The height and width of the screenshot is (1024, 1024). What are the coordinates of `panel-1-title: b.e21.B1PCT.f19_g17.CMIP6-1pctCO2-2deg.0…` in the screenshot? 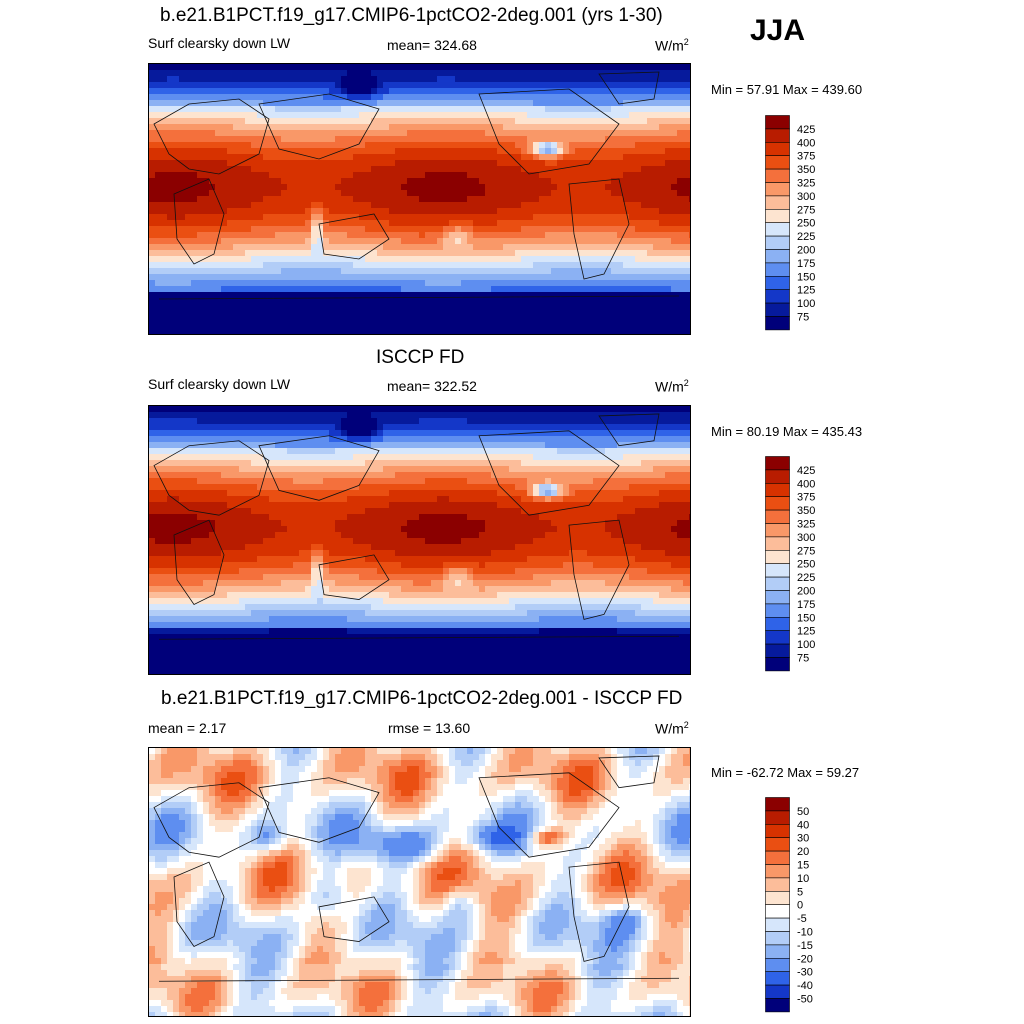 It's located at (411, 15).